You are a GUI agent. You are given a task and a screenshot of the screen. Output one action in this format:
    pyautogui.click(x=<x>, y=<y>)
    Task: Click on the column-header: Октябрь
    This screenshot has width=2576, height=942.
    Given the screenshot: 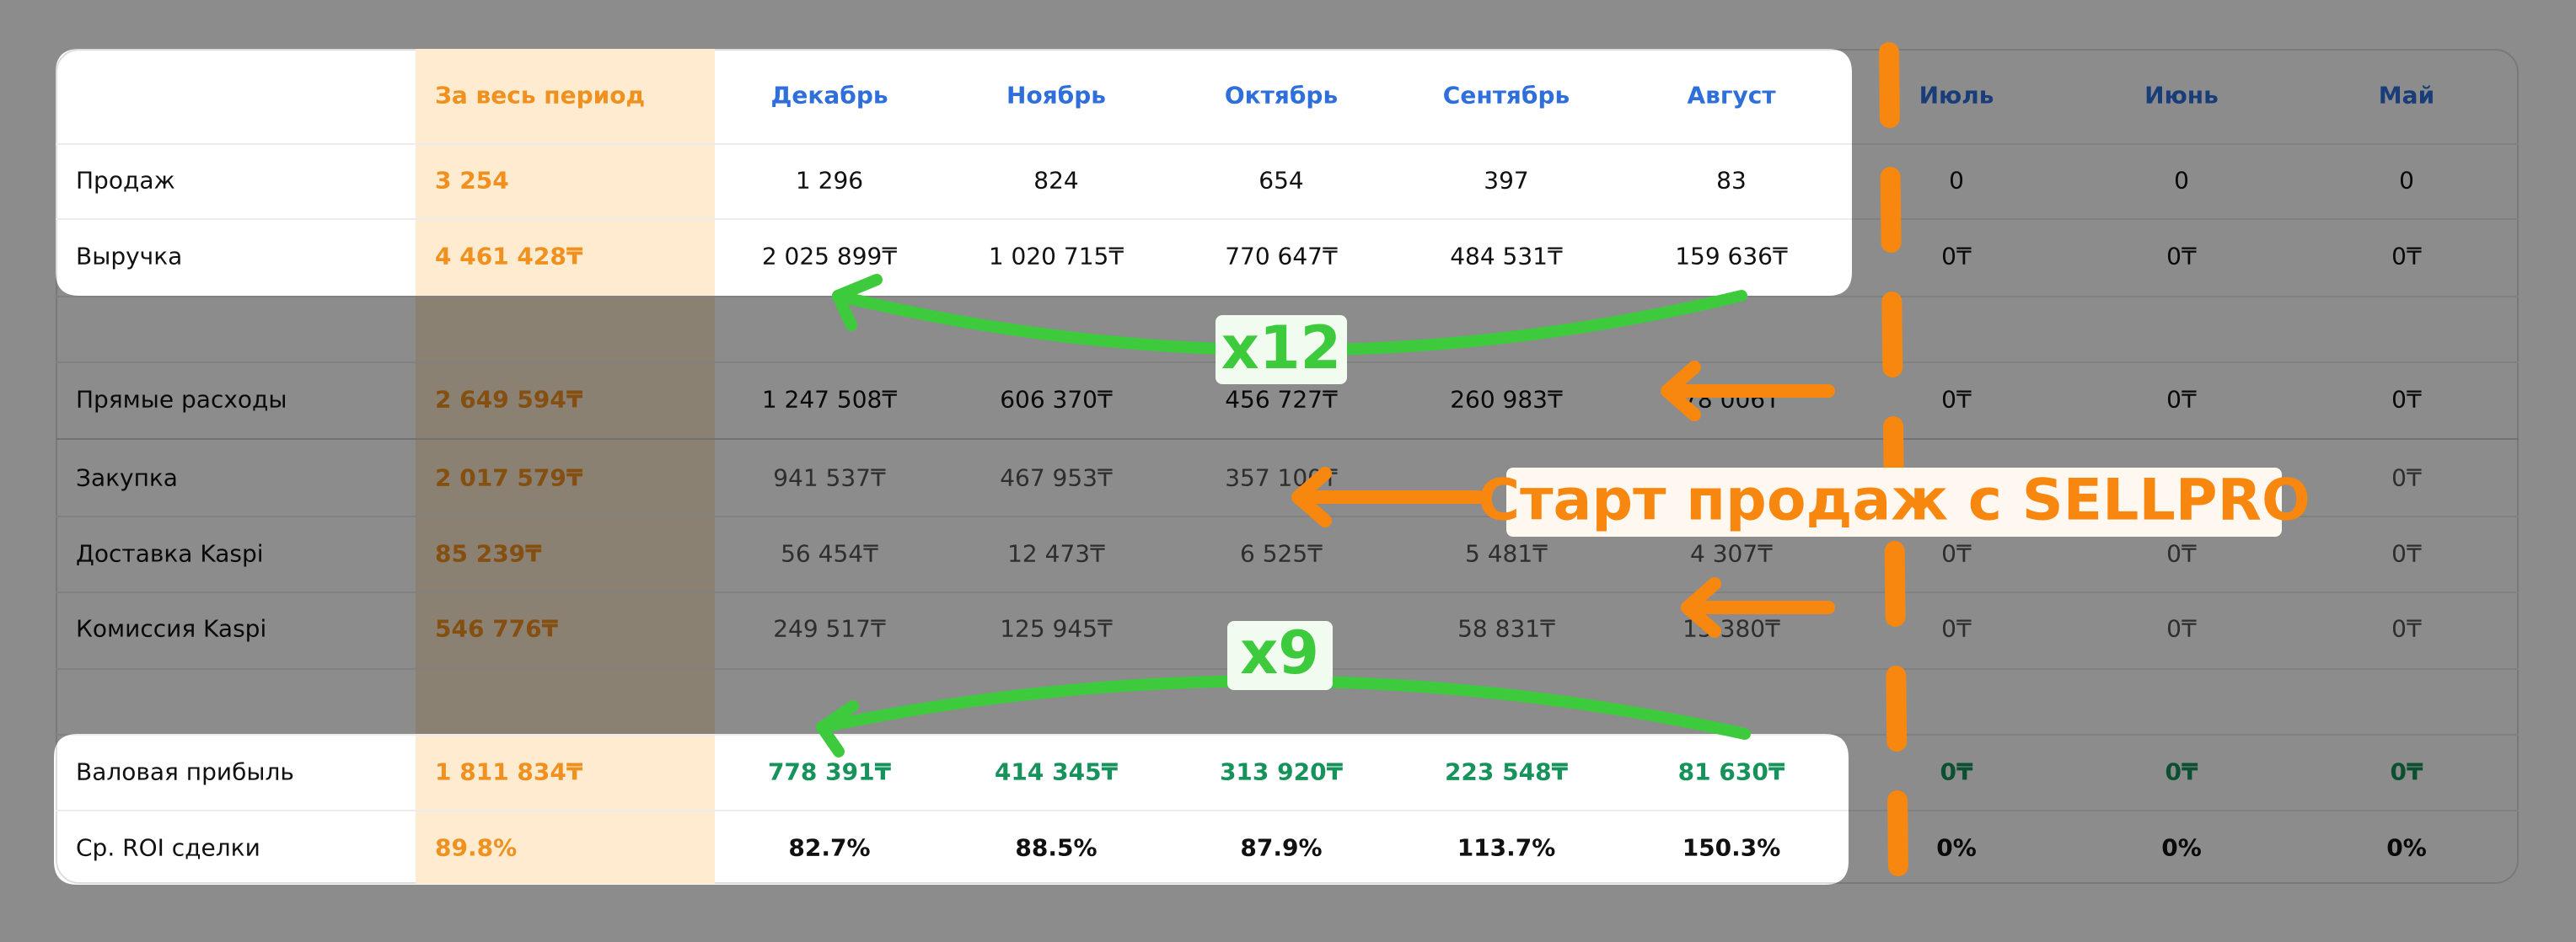 What is the action you would take?
    pyautogui.click(x=1281, y=95)
    